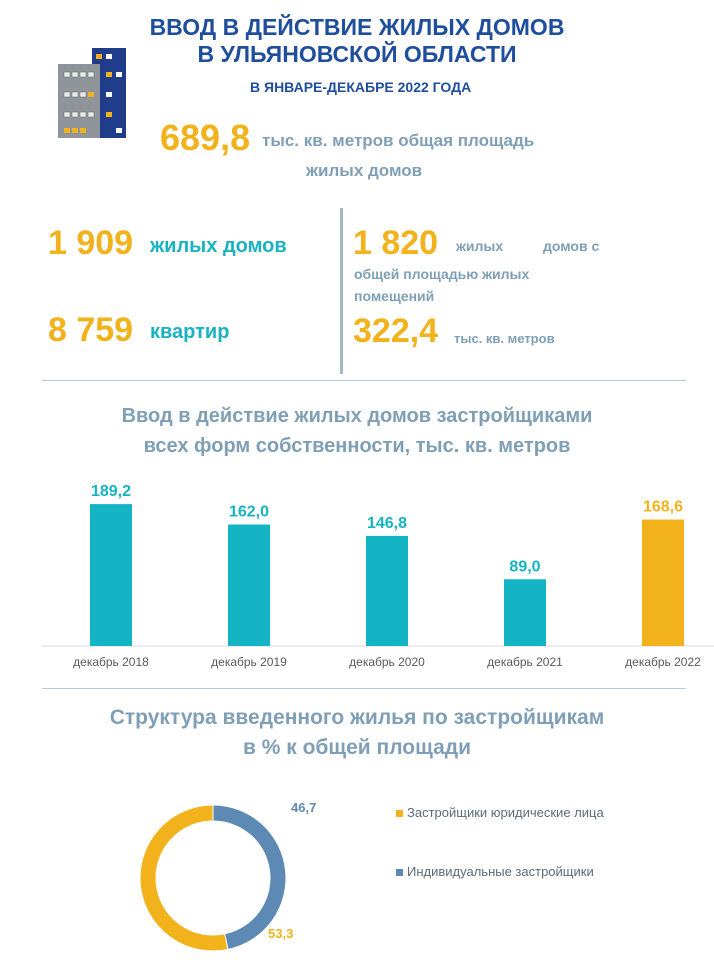 The width and height of the screenshot is (714, 977). What do you see at coordinates (249, 512) in the screenshot?
I see `bar-value-label-1: 162,0` at bounding box center [249, 512].